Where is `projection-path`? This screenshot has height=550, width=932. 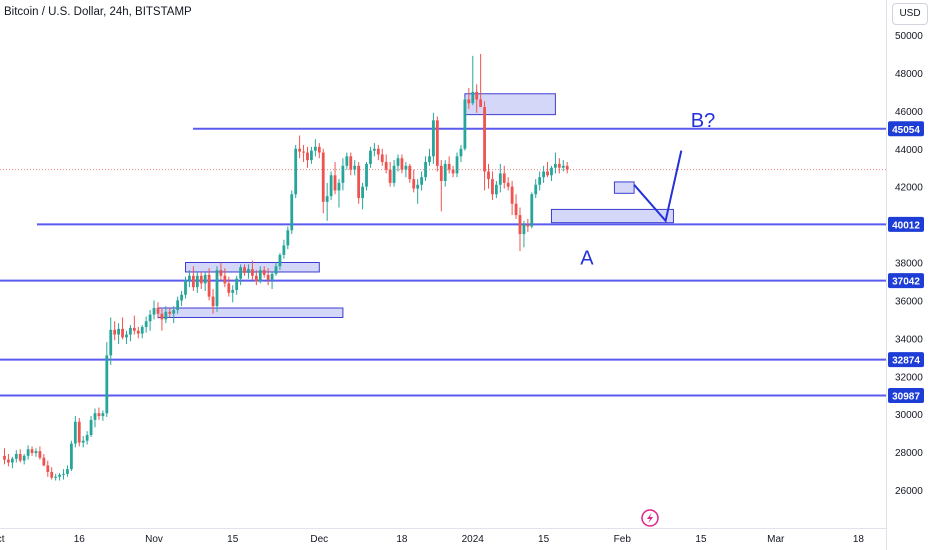 projection-path is located at coordinates (658, 186).